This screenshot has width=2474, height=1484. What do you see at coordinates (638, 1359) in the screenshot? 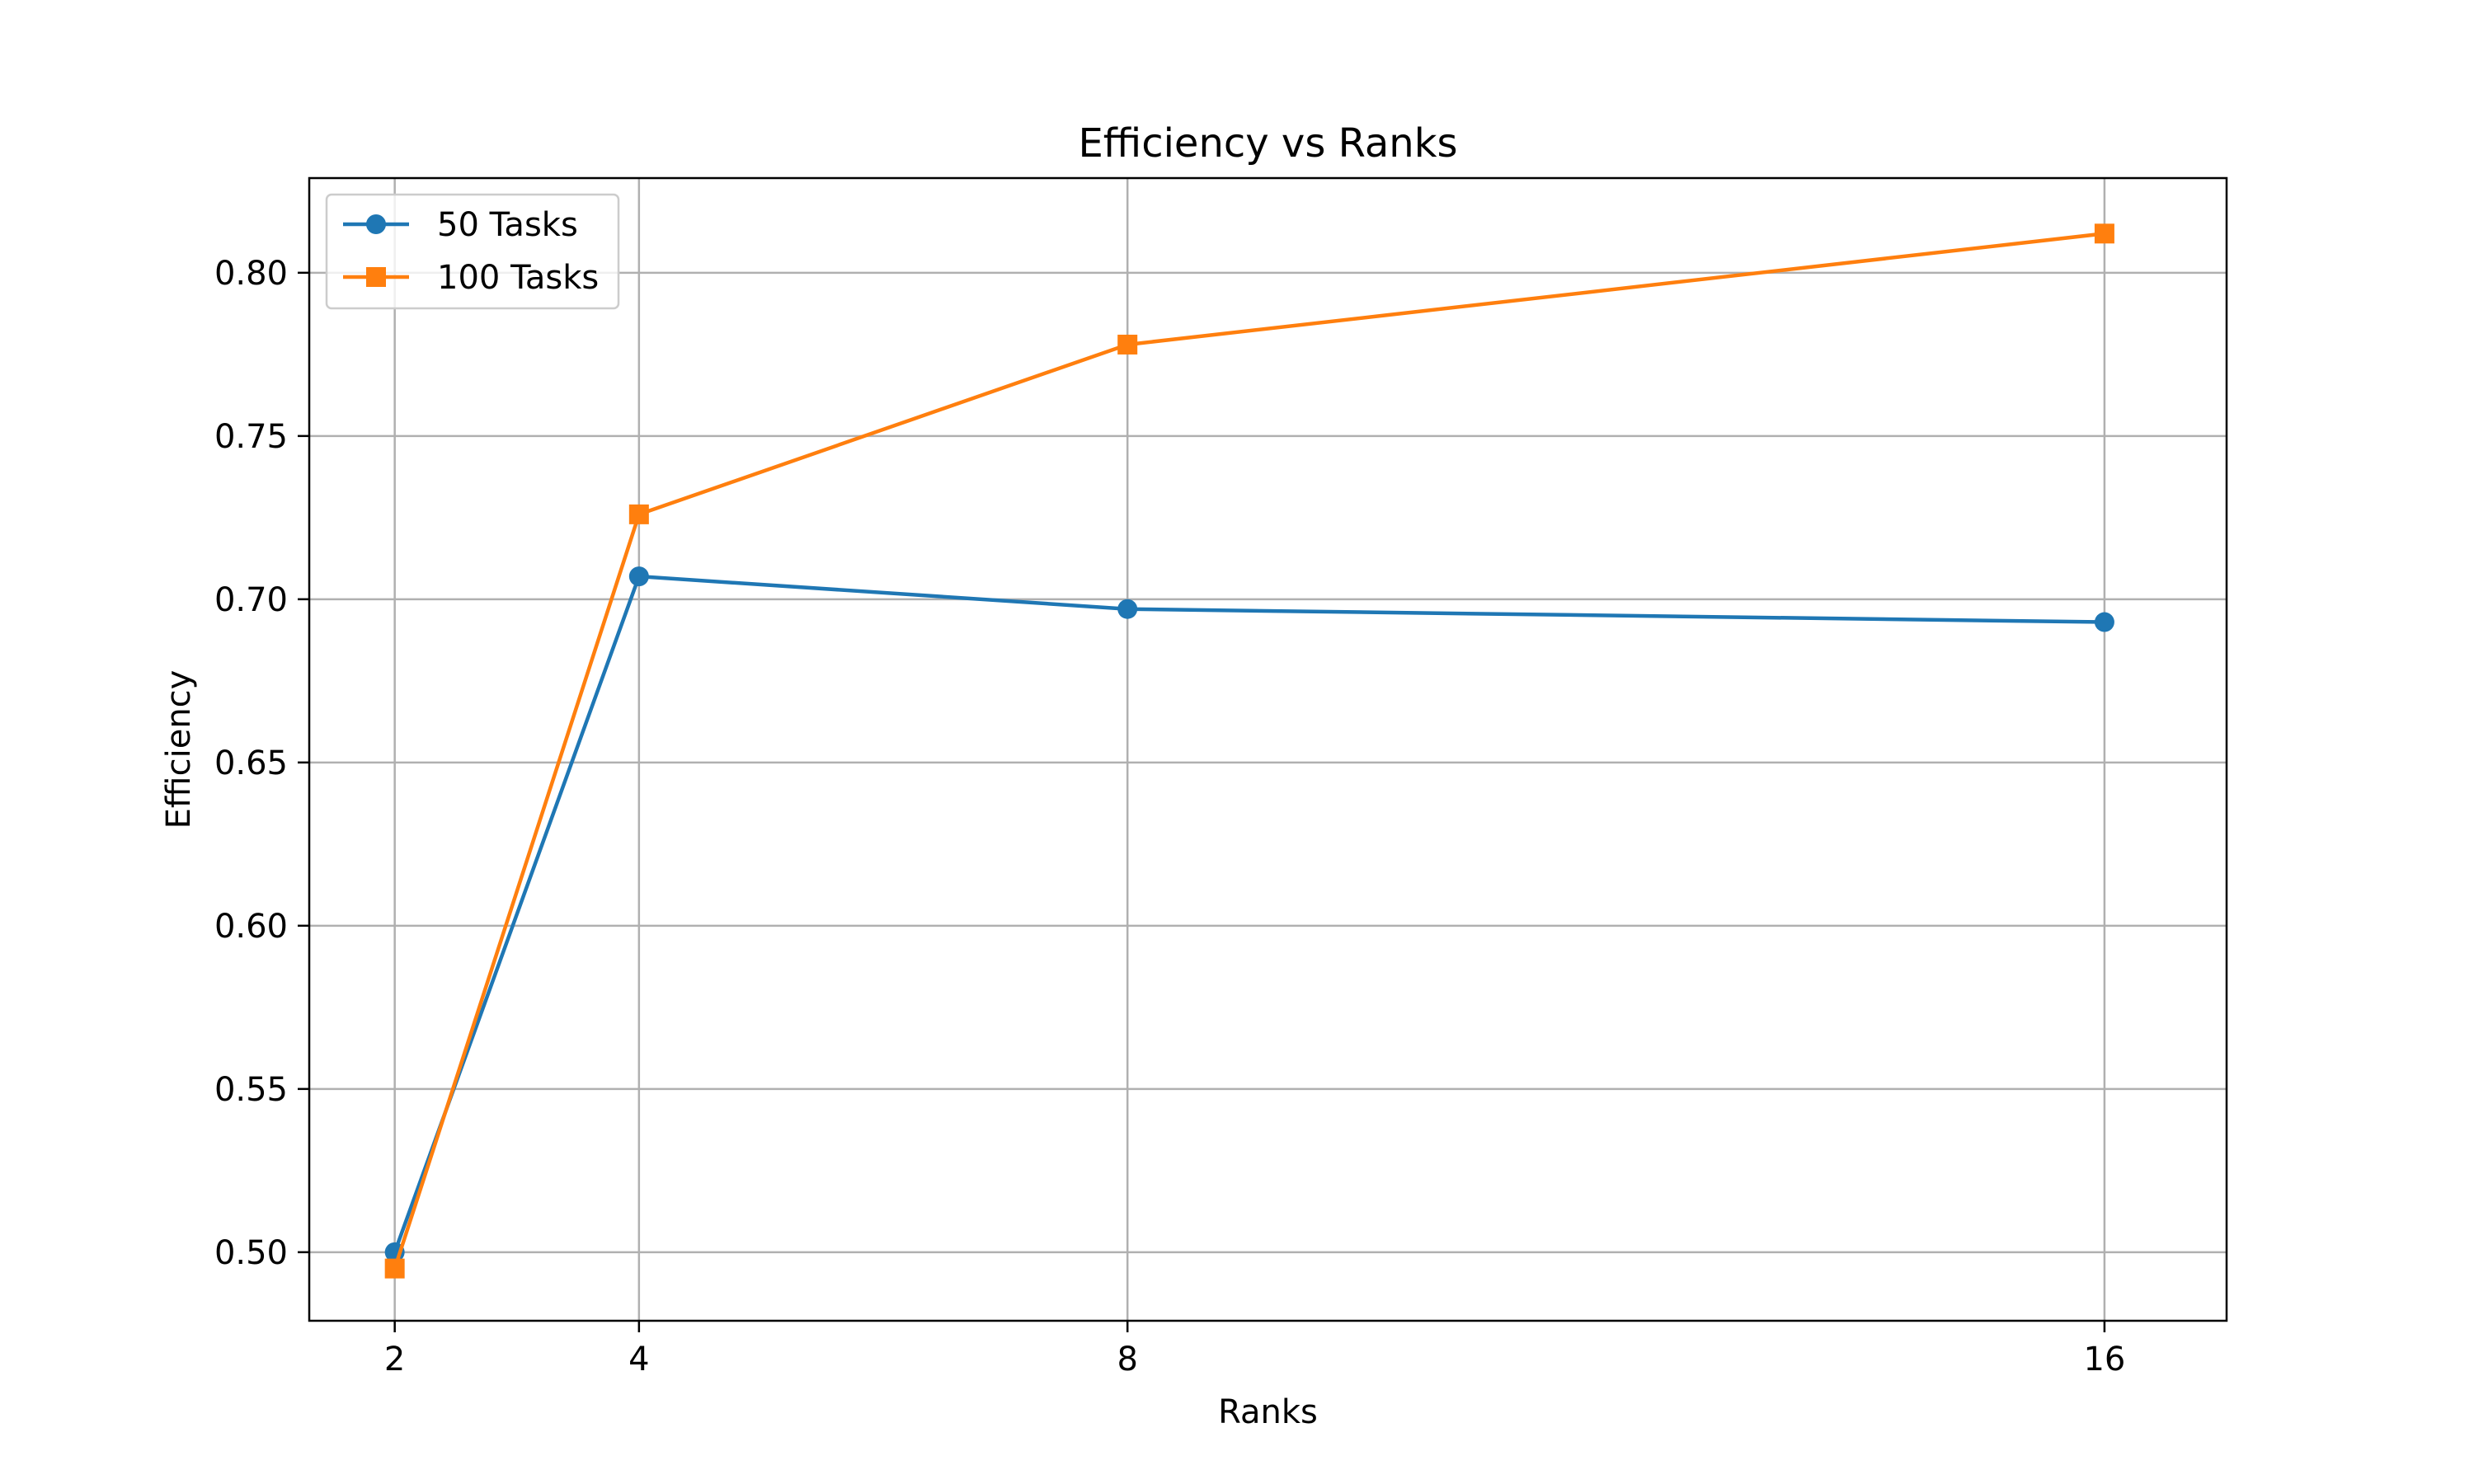
I see `x-tick-label: 4` at bounding box center [638, 1359].